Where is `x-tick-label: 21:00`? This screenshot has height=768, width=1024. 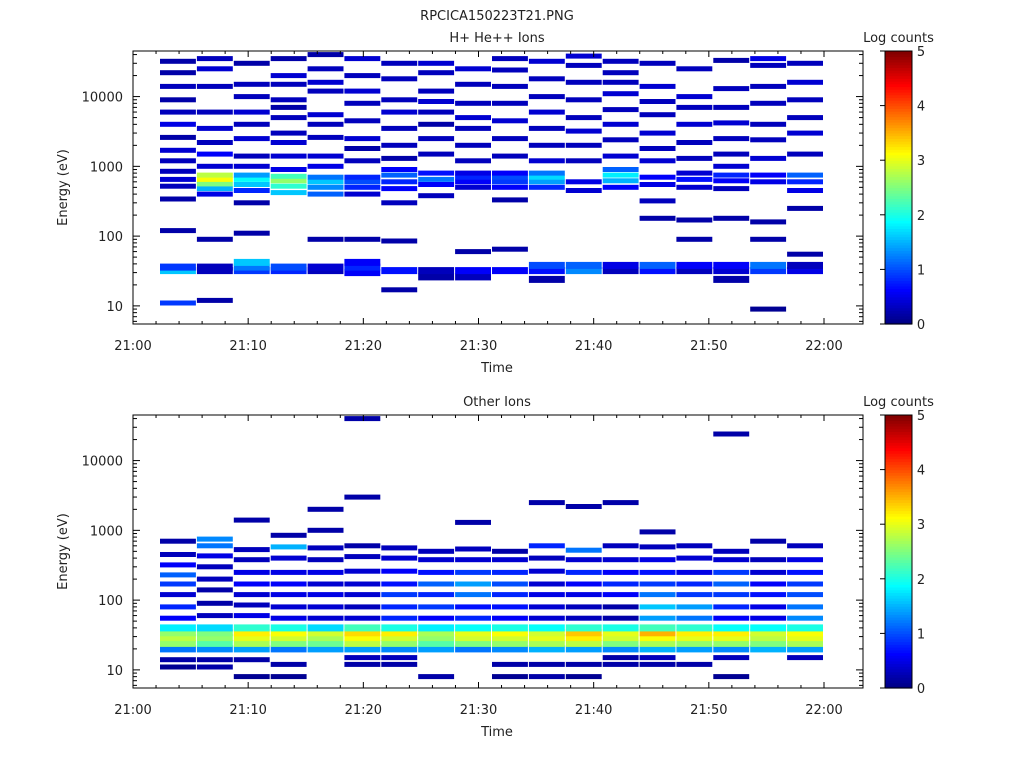 x-tick-label: 21:00 is located at coordinates (132, 346).